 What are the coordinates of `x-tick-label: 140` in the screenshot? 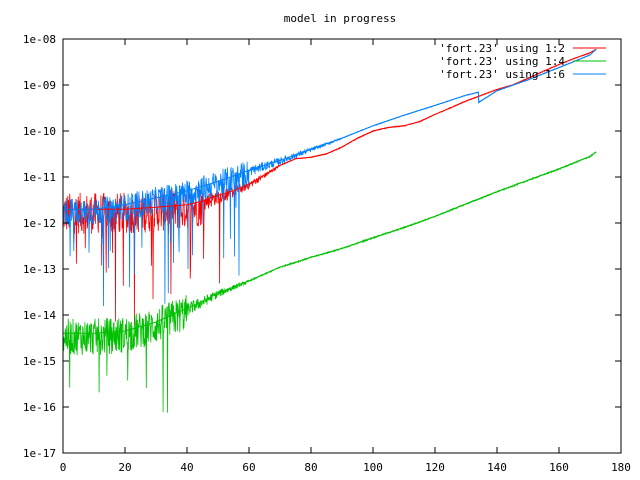 It's located at (497, 467).